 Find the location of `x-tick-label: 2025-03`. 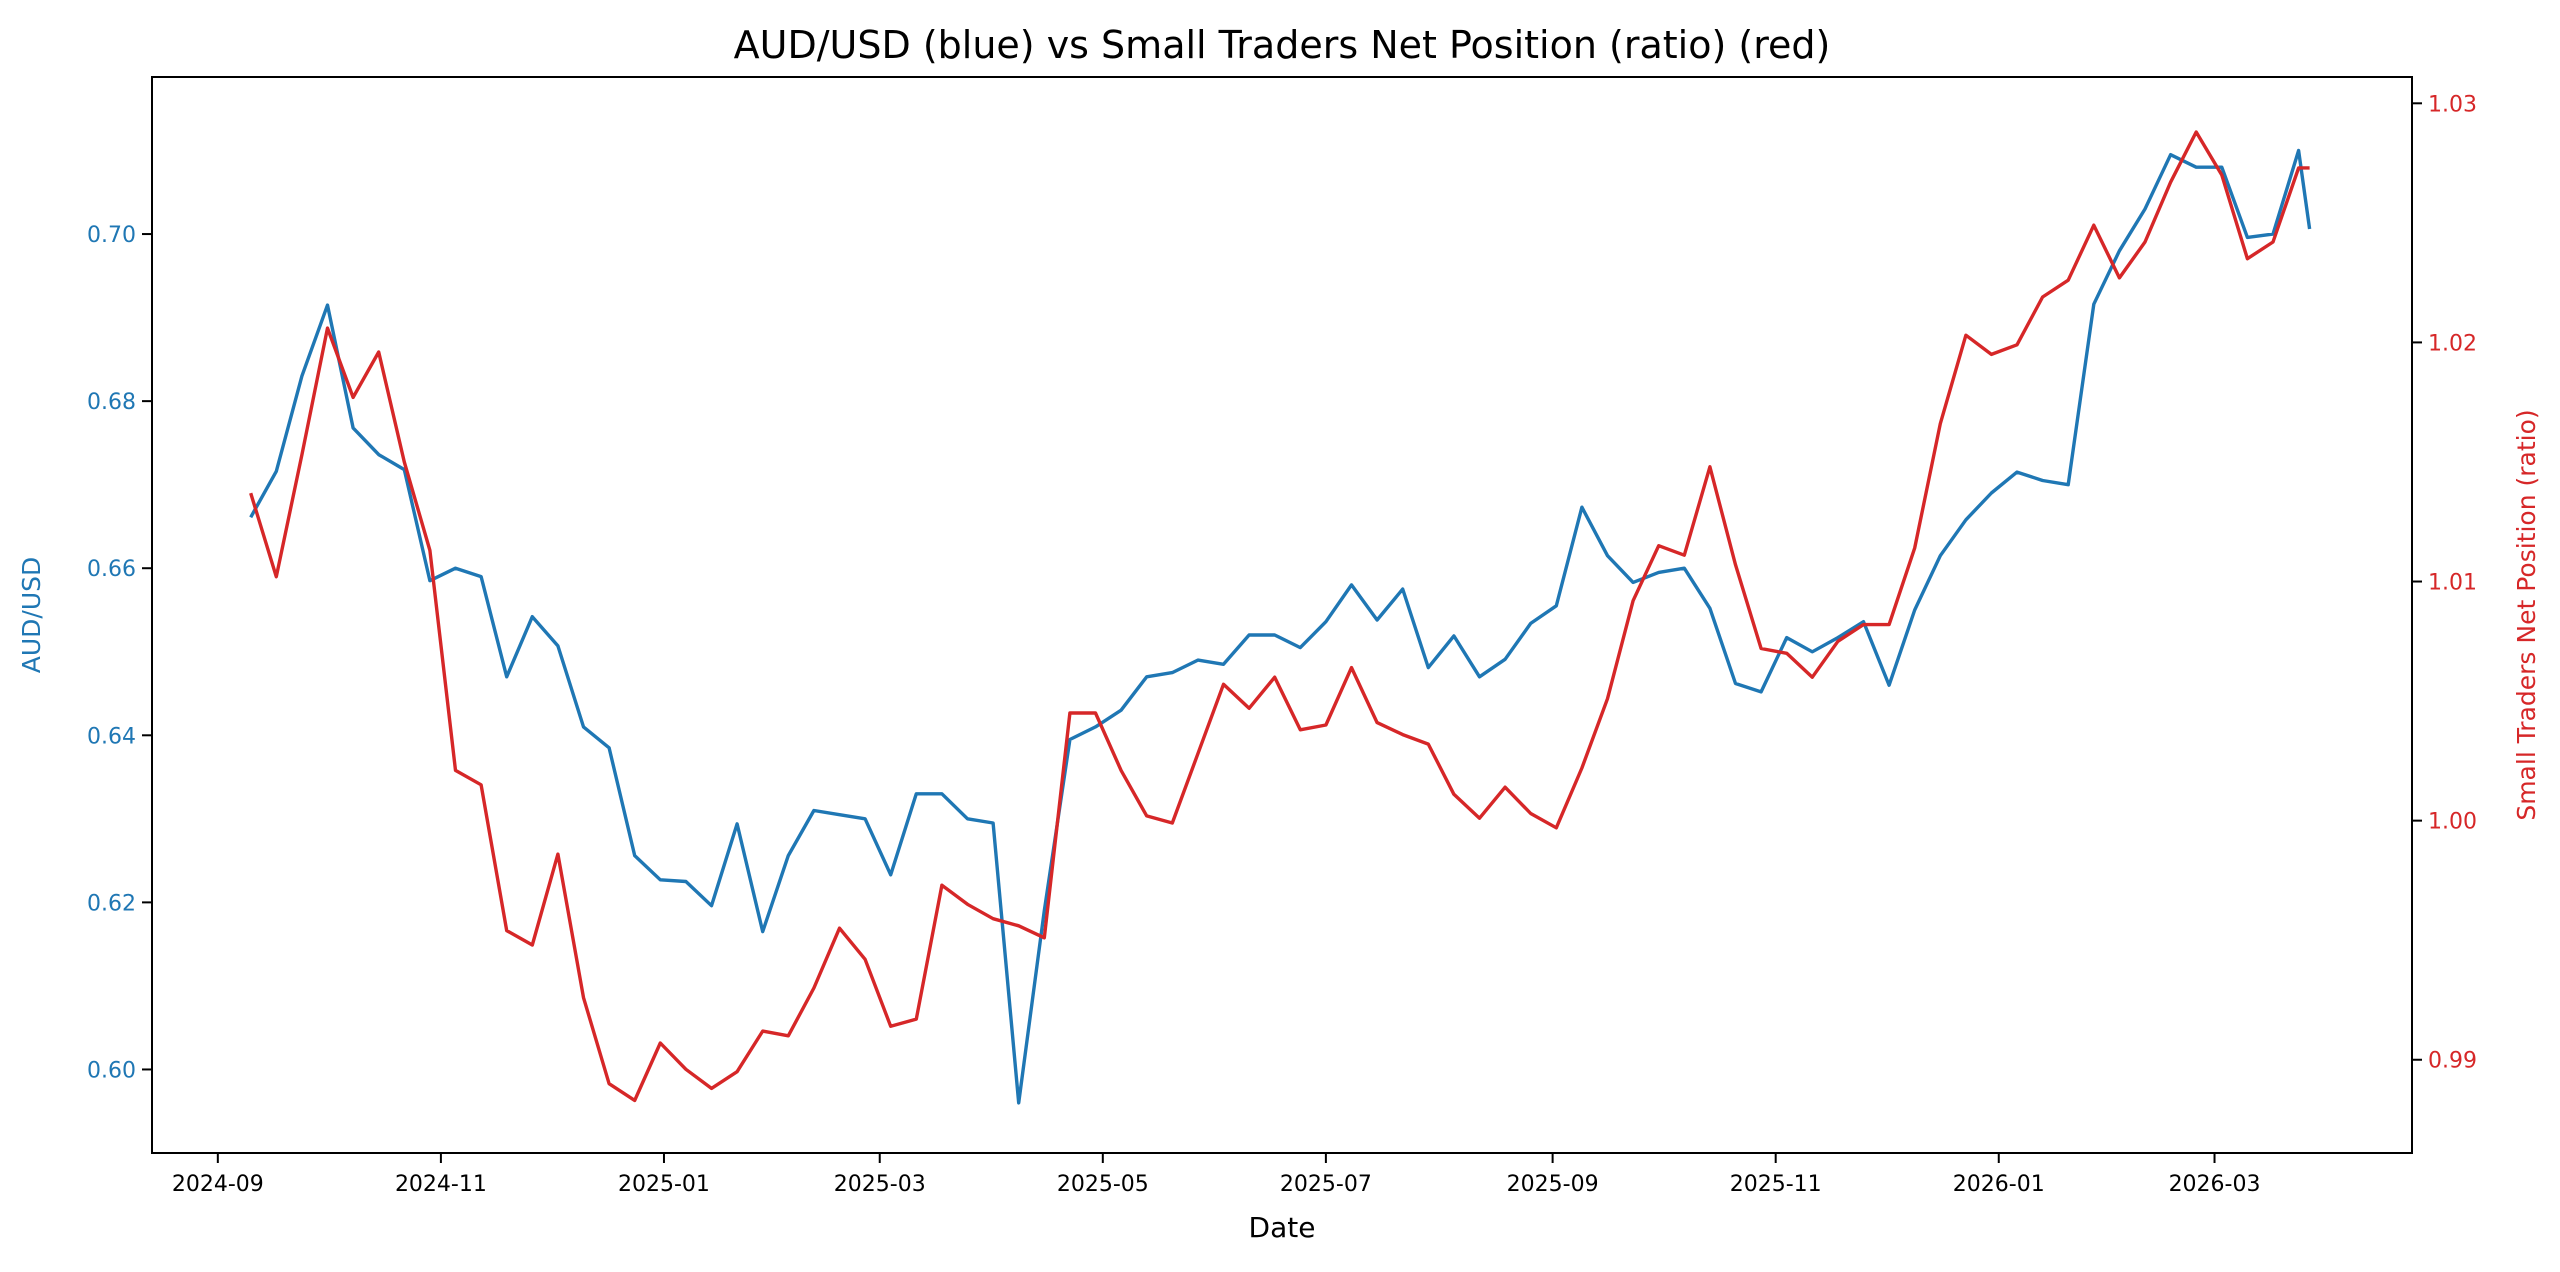

x-tick-label: 2025-03 is located at coordinates (880, 1184).